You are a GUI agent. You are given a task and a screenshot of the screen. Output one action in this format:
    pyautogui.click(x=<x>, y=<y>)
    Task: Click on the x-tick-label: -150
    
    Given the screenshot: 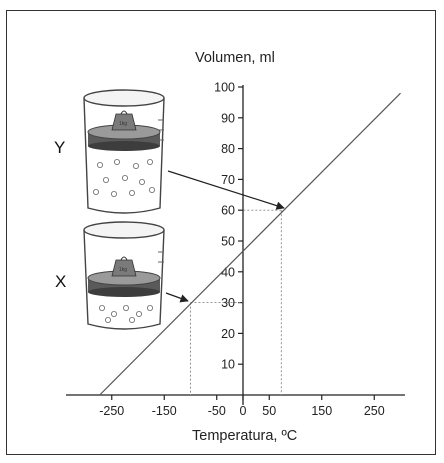 What is the action you would take?
    pyautogui.click(x=164, y=411)
    